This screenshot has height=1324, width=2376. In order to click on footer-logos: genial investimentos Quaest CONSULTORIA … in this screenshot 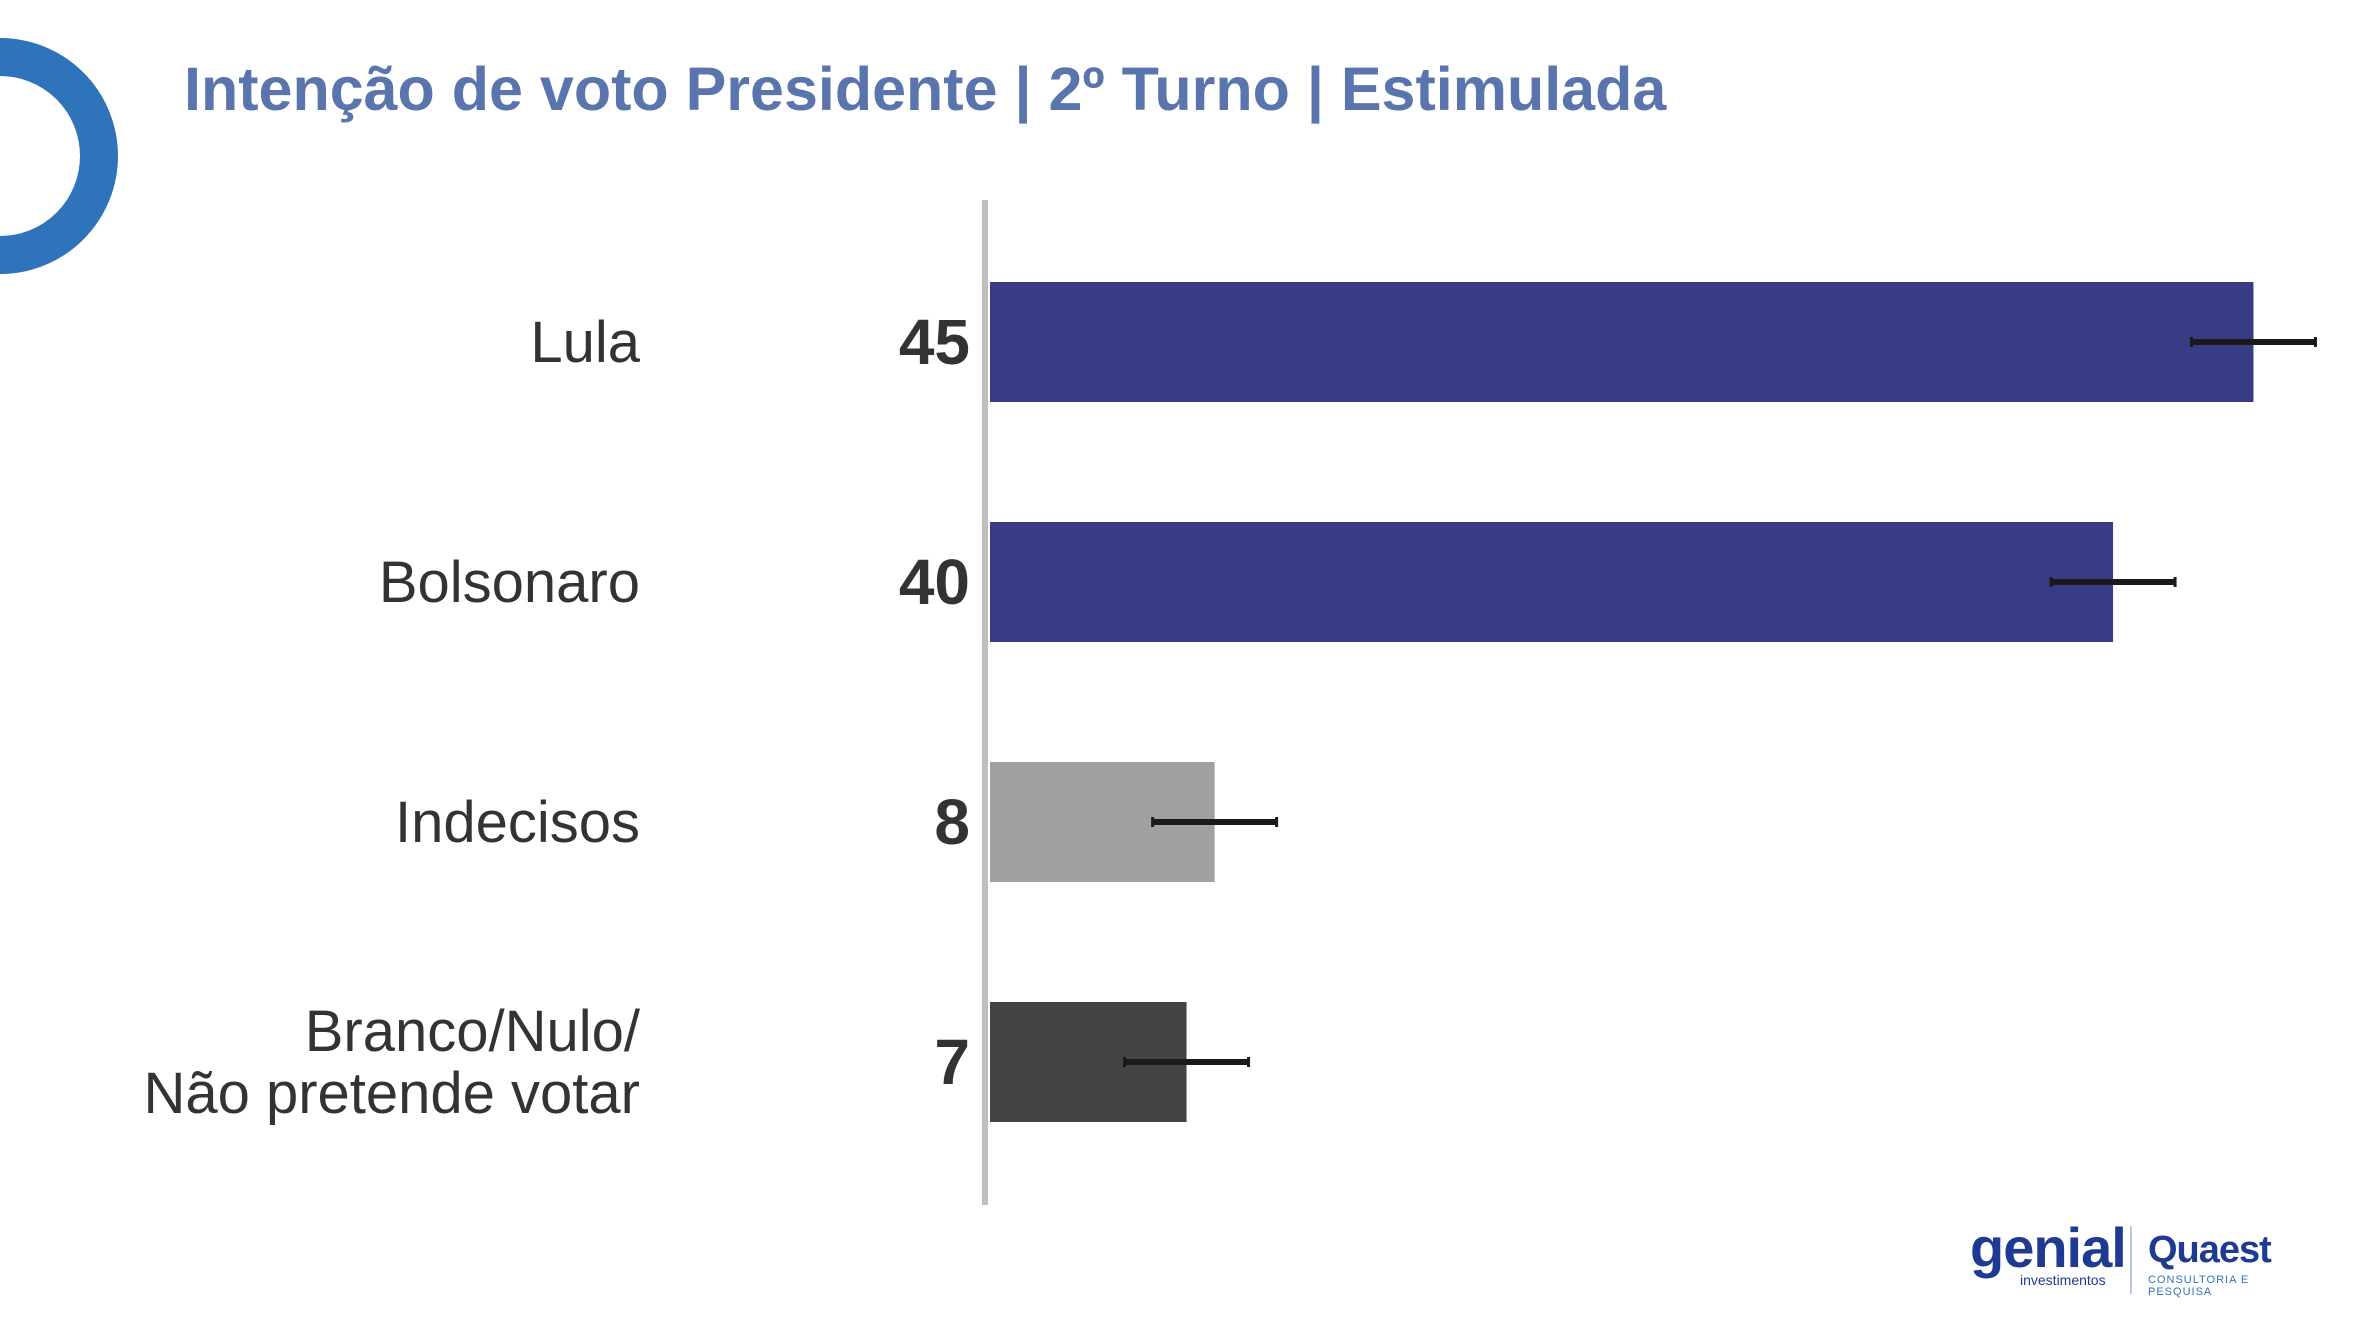, I will do `click(2130, 1260)`.